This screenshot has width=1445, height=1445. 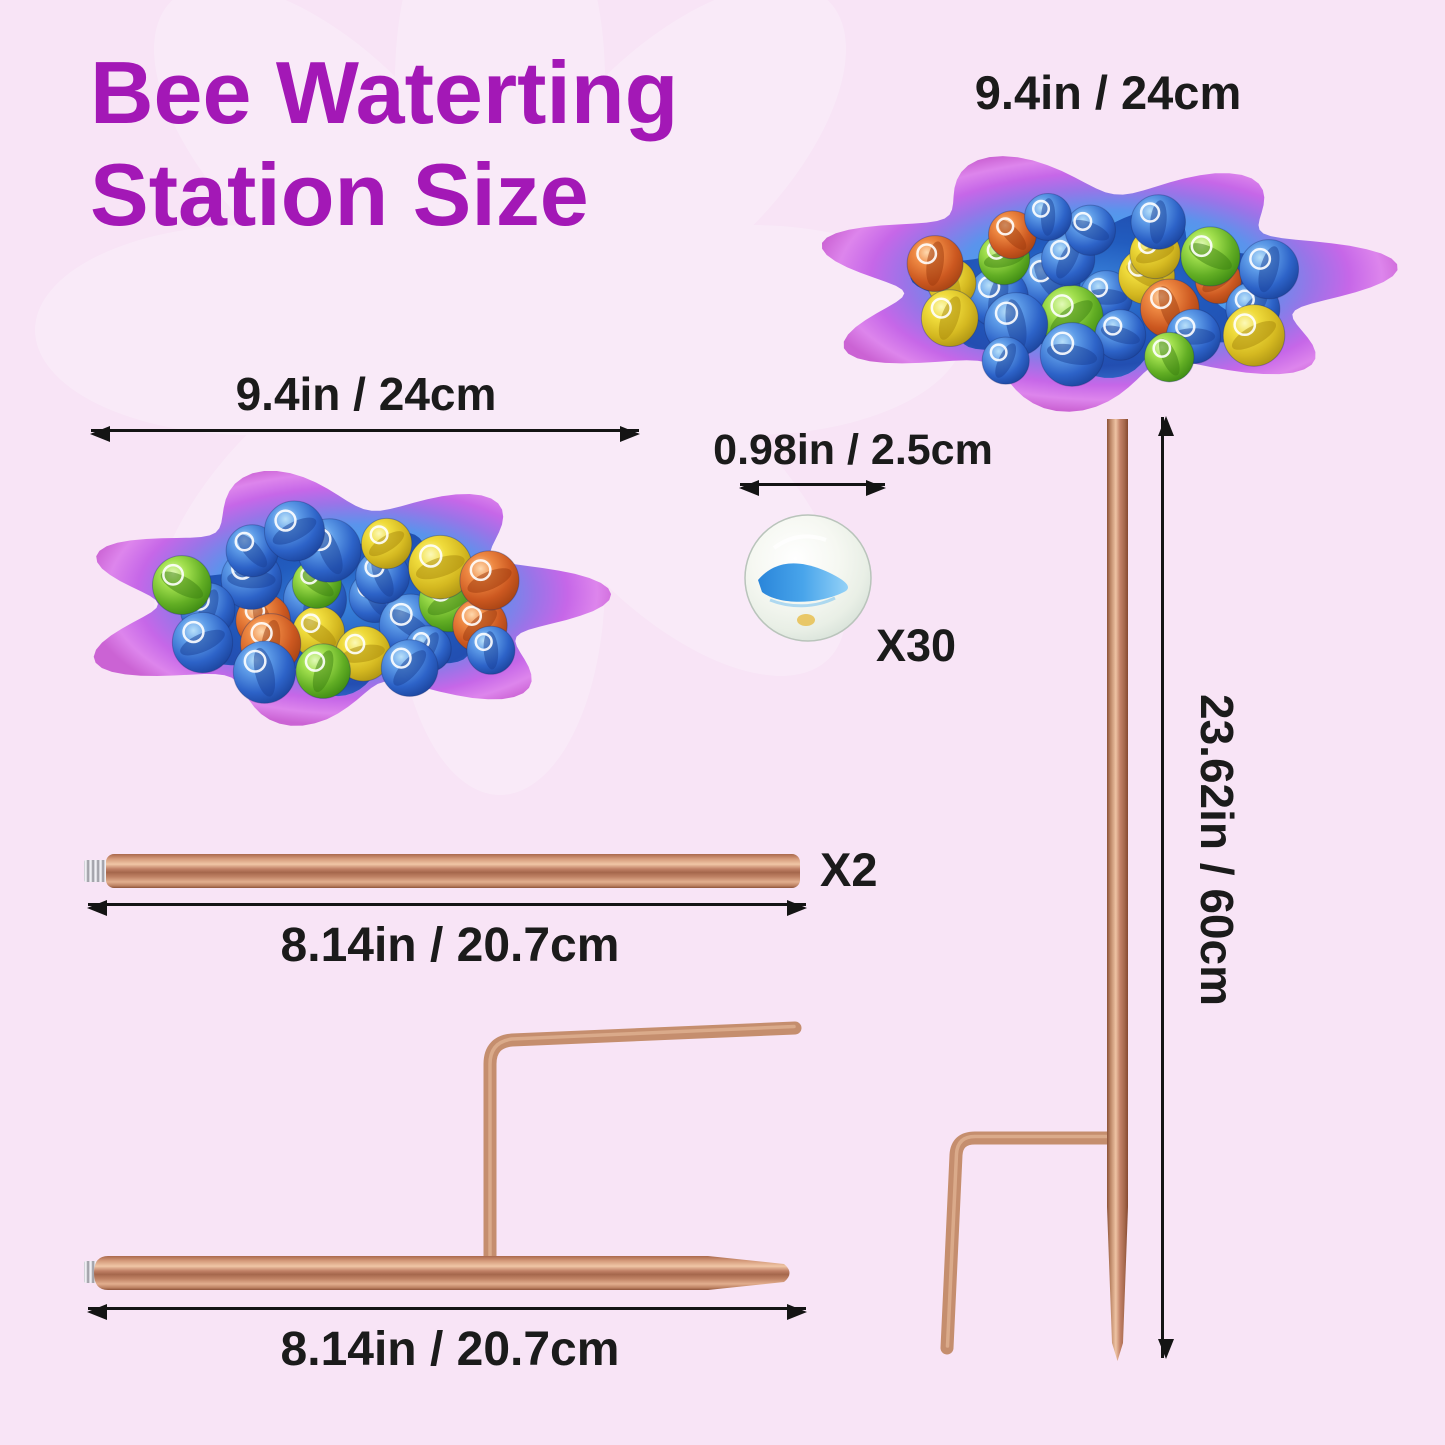 What do you see at coordinates (802, 602) in the screenshot?
I see `marble-swirl-streak` at bounding box center [802, 602].